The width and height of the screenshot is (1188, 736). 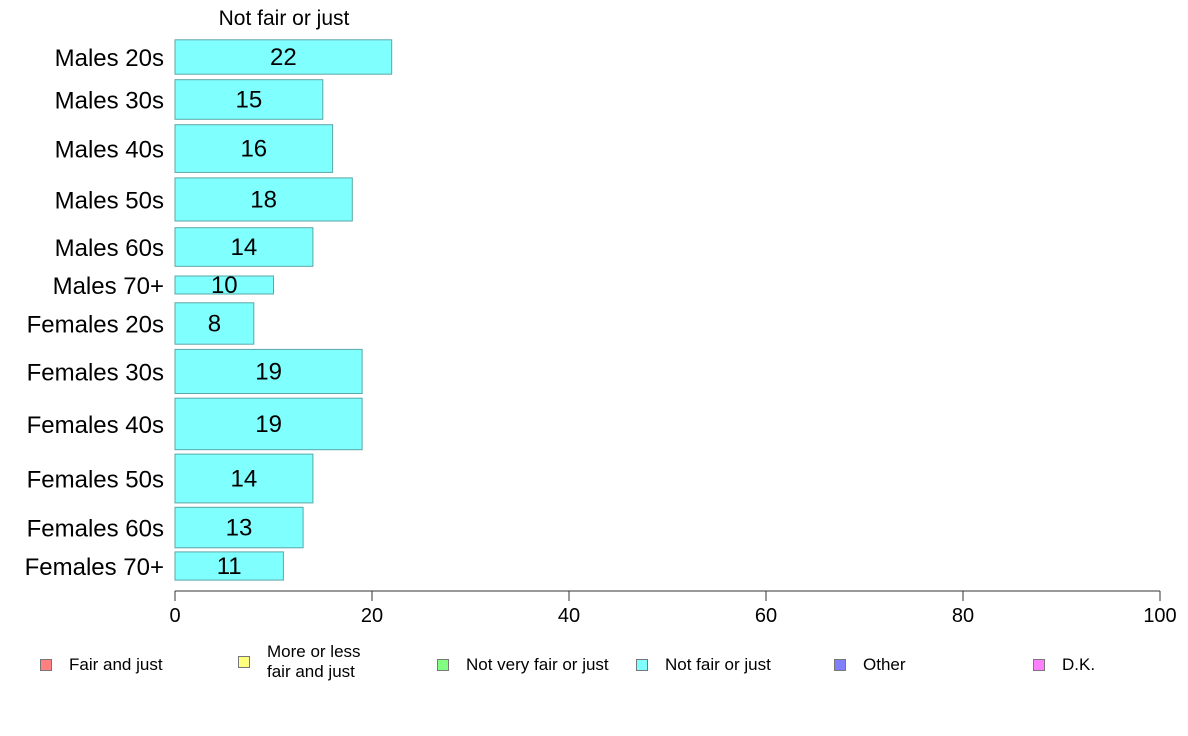 I want to click on bar-males-20s, so click(x=283, y=57).